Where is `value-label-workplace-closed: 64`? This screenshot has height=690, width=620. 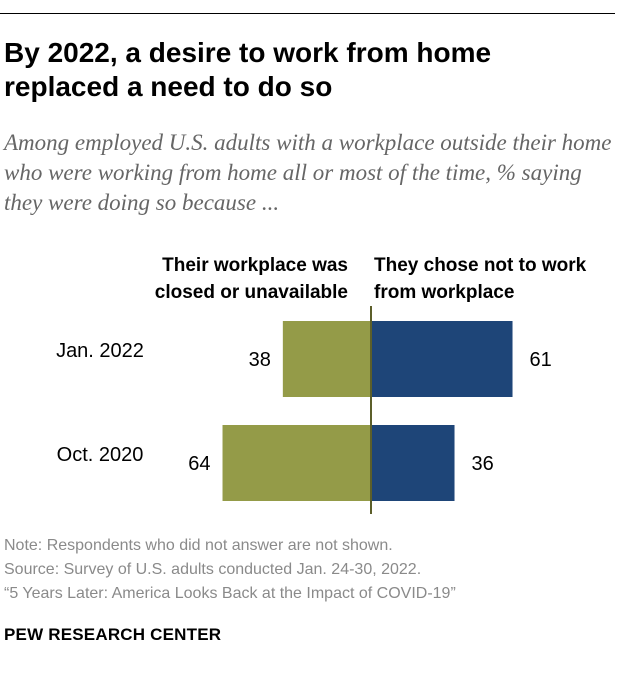 value-label-workplace-closed: 64 is located at coordinates (199, 464).